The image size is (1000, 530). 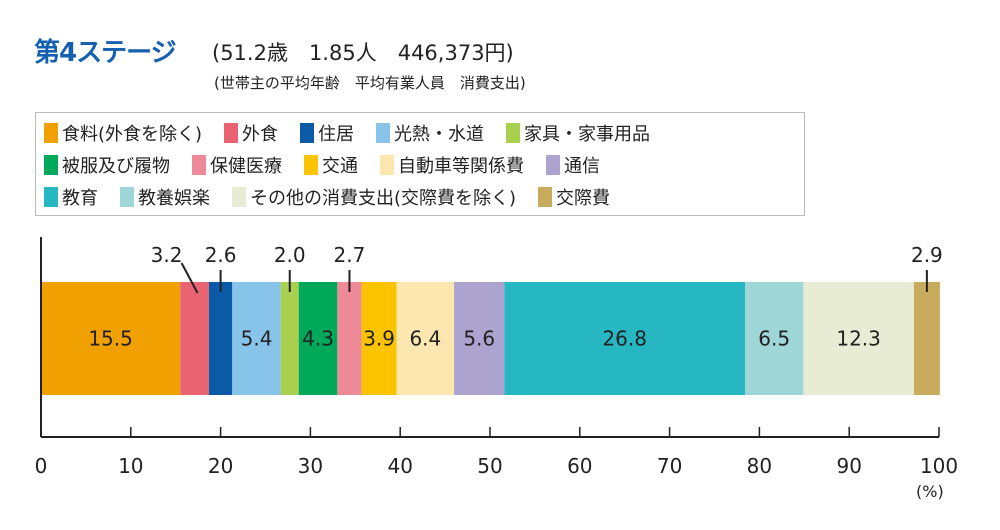 I want to click on legend-item: 家具・家事用品, so click(x=578, y=133).